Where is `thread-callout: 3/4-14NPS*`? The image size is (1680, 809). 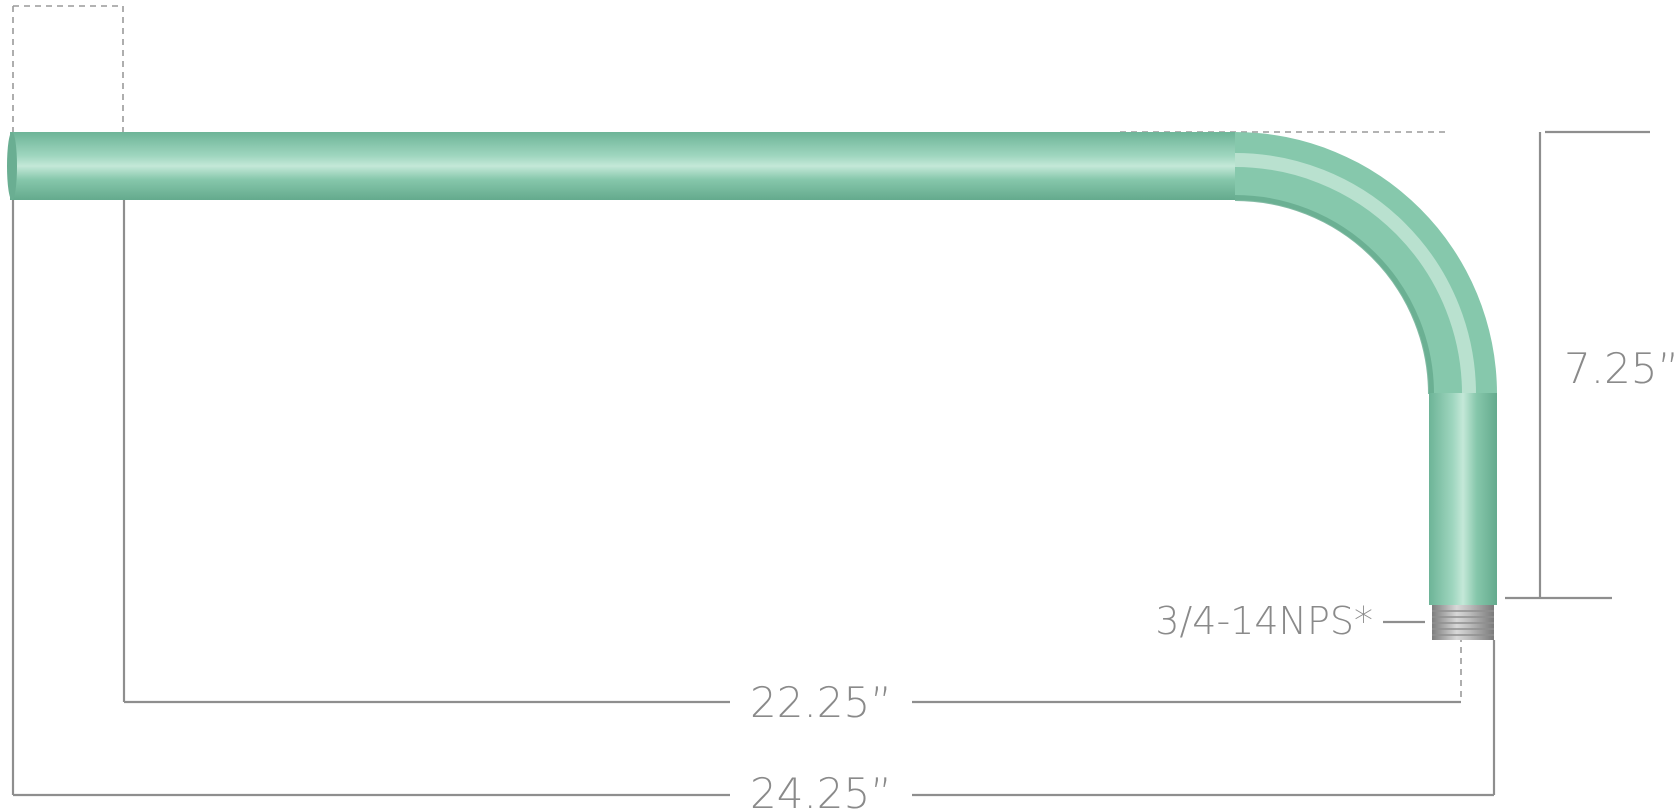
thread-callout: 3/4-14NPS* is located at coordinates (1290, 621).